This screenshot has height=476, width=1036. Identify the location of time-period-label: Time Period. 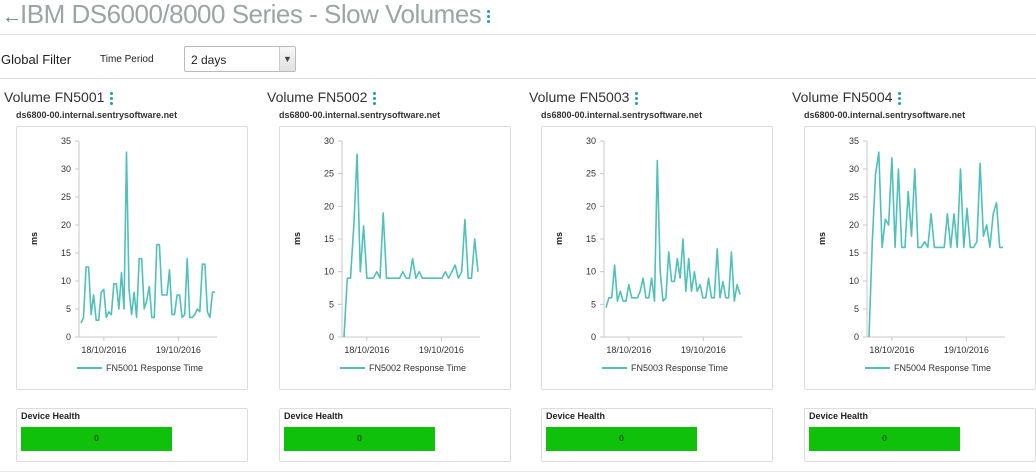
(127, 59).